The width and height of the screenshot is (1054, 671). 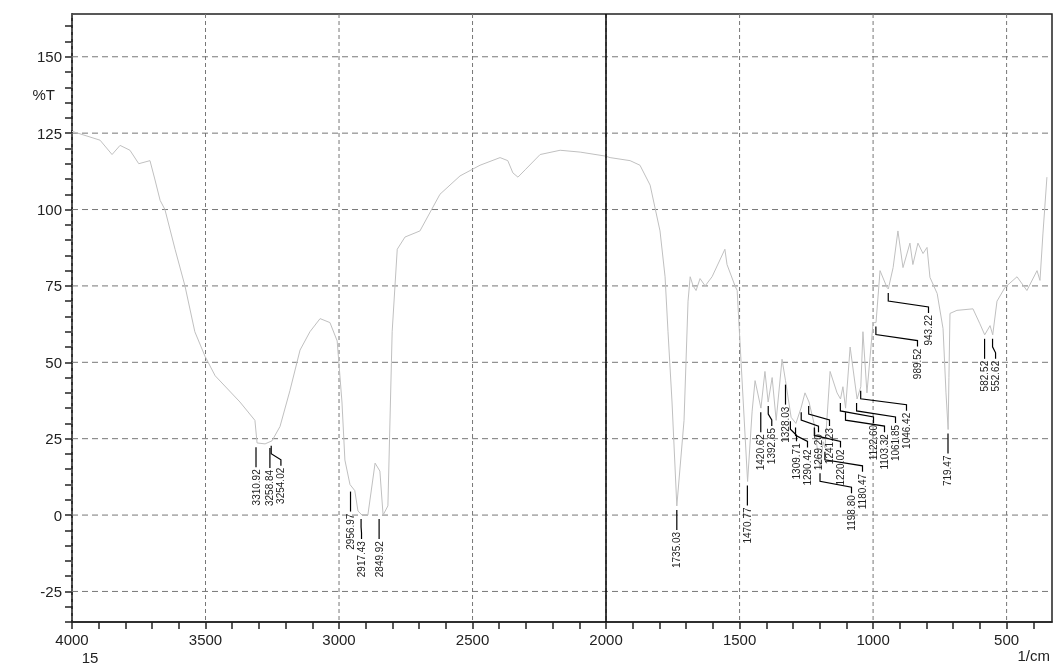 I want to click on annotation: 989.52, so click(x=917, y=364).